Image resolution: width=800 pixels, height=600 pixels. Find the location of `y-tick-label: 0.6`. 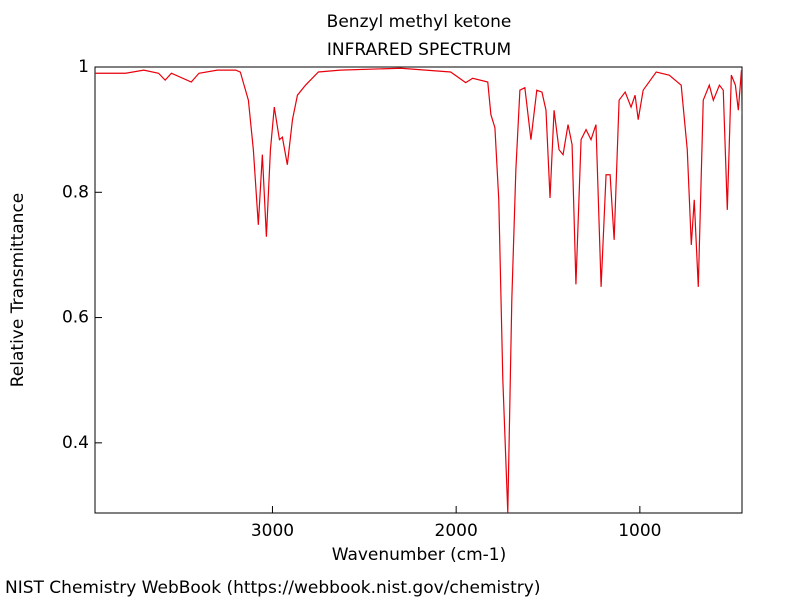

y-tick-label: 0.6 is located at coordinates (75, 318).